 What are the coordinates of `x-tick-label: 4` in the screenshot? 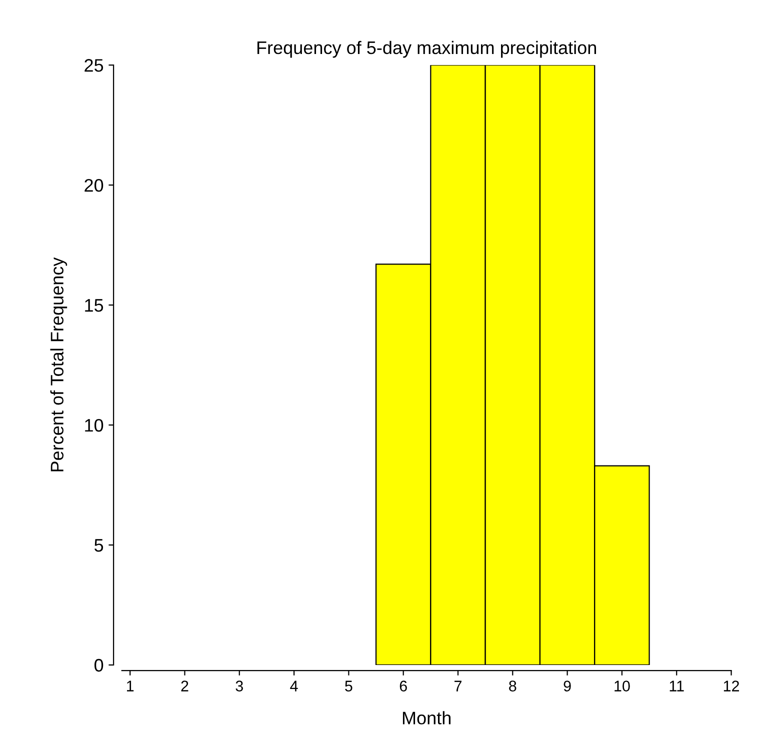 It's located at (294, 686).